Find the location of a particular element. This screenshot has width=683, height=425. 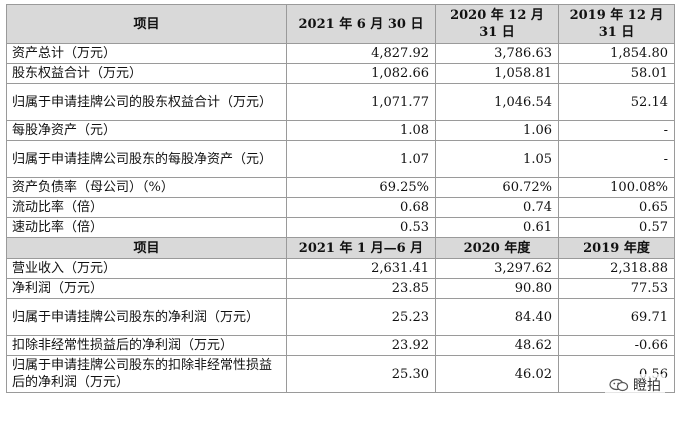

table-row: 归属于申请挂牌公司股东的净利润（万元） 25.23 84.40 69.71 is located at coordinates (340, 317).